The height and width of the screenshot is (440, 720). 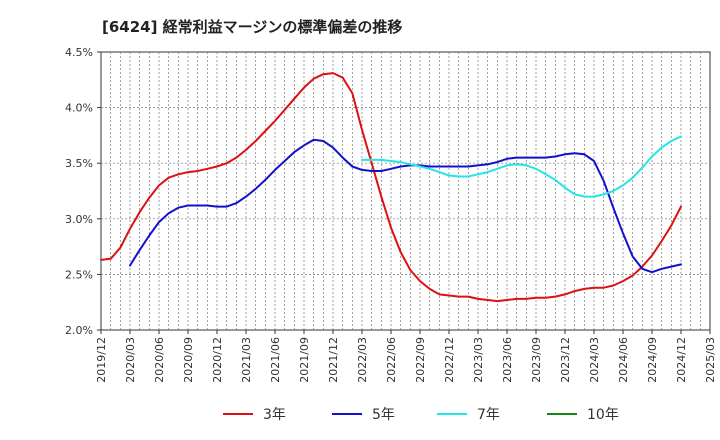 I want to click on x-tick-label: 2025/03, so click(x=710, y=360).